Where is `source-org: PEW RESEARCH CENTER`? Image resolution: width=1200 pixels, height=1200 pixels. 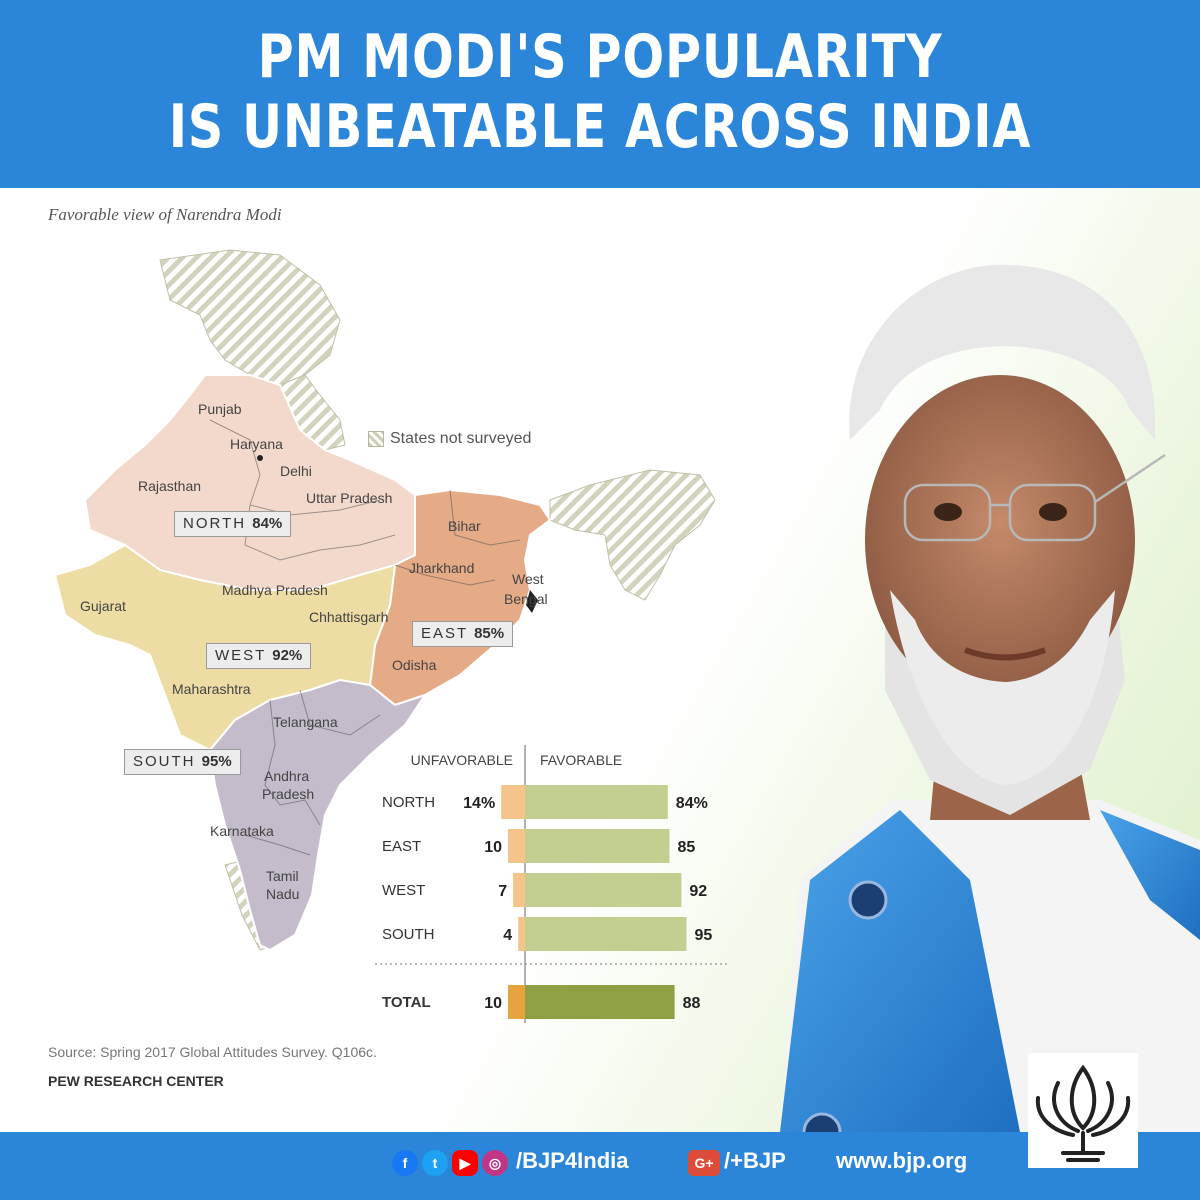 source-org: PEW RESEARCH CENTER is located at coordinates (136, 1081).